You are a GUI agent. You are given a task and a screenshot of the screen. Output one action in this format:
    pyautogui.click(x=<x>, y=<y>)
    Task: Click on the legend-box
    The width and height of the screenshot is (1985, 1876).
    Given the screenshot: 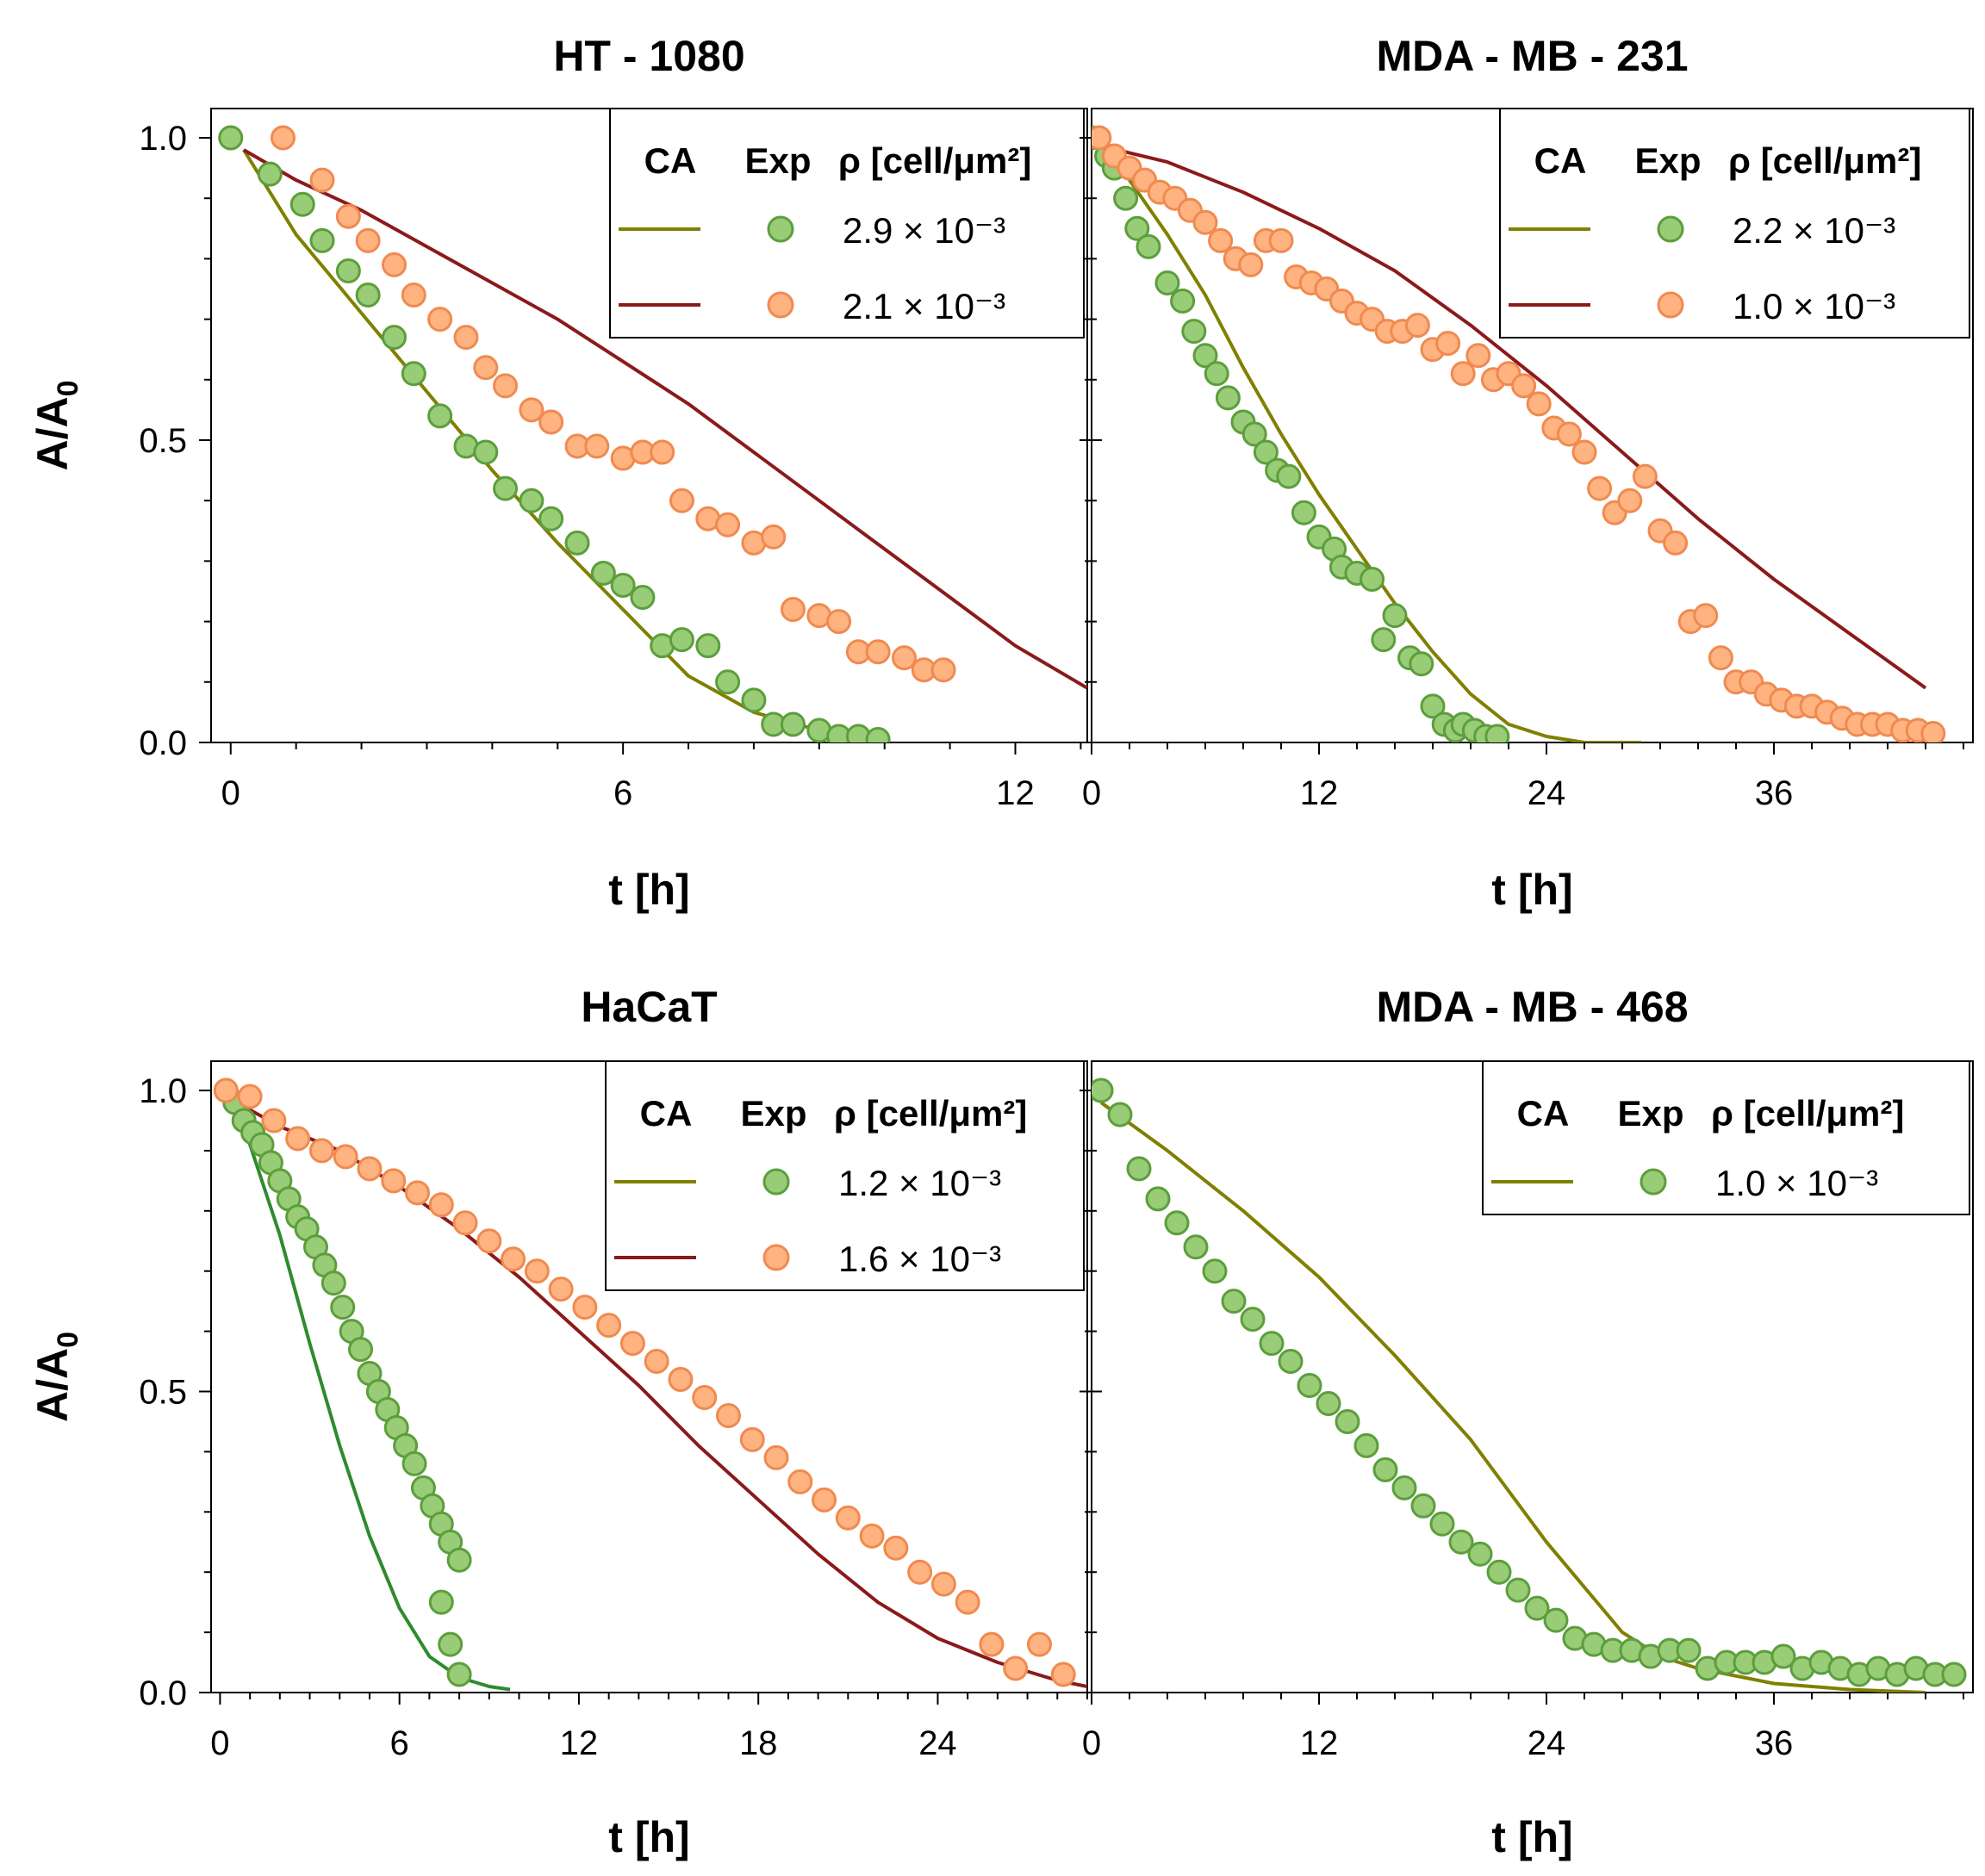 What is the action you would take?
    pyautogui.click(x=1726, y=1137)
    